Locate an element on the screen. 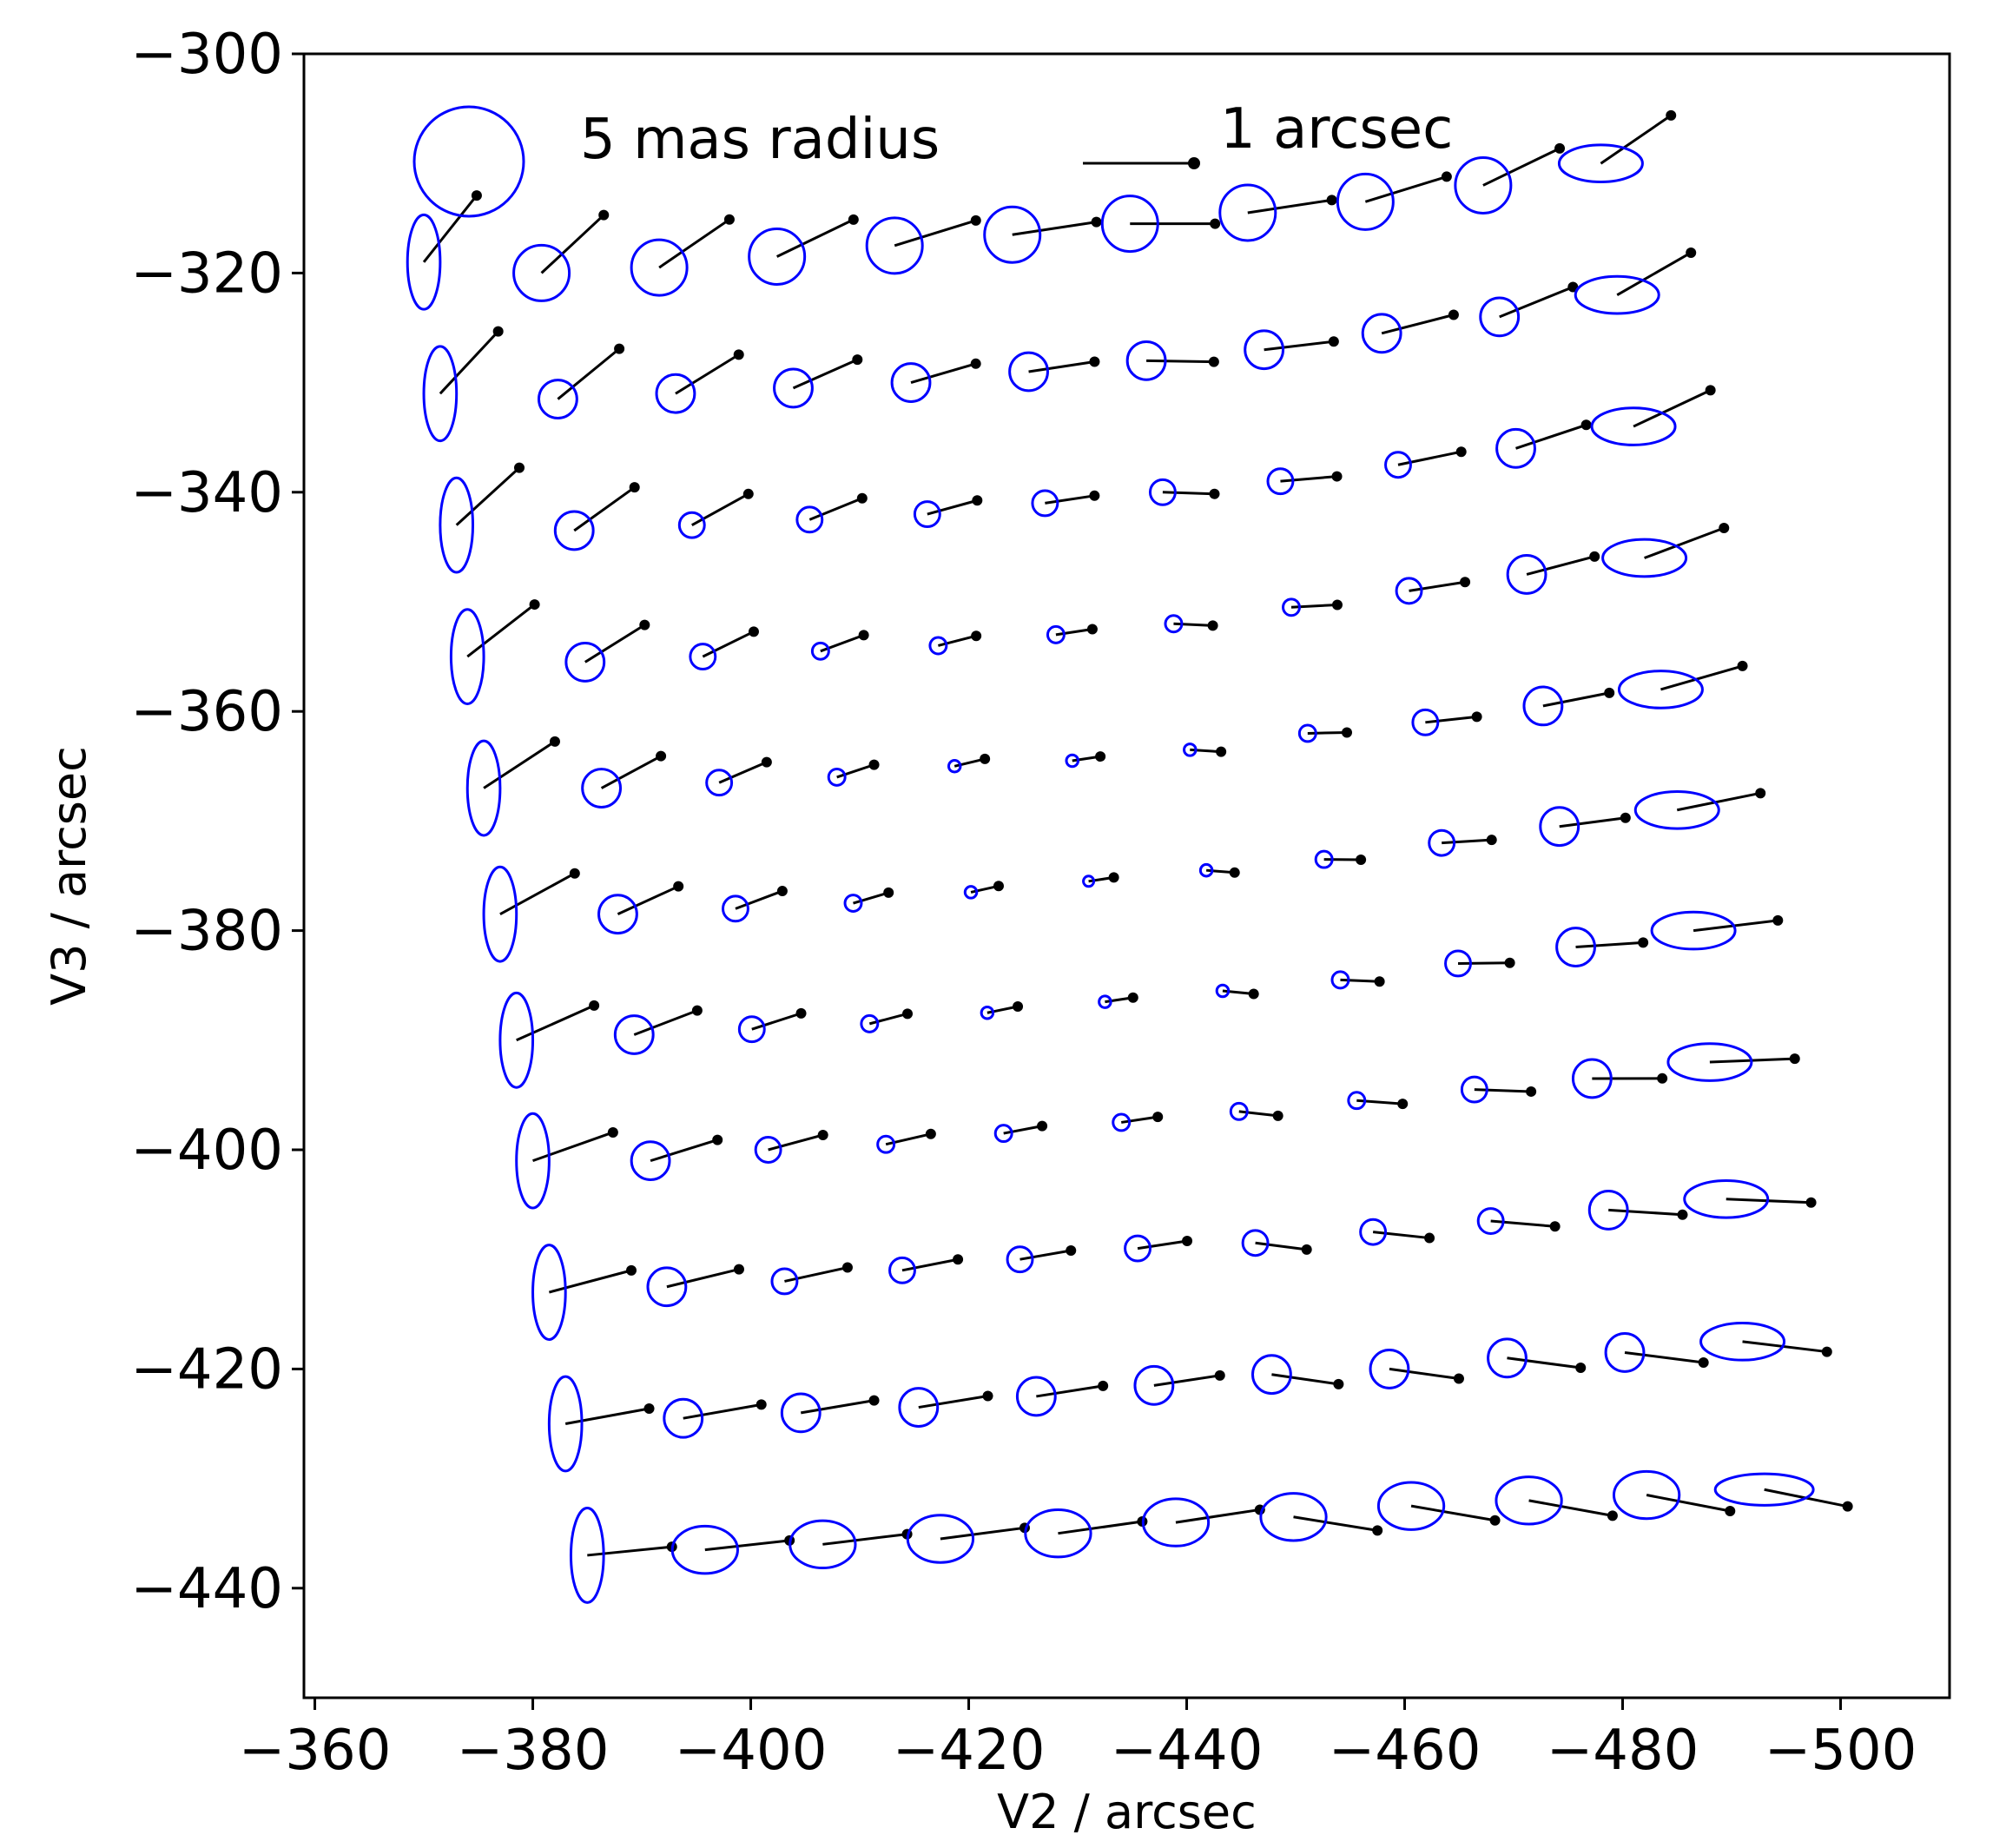  x-tick-label: −400 is located at coordinates (751, 1751).